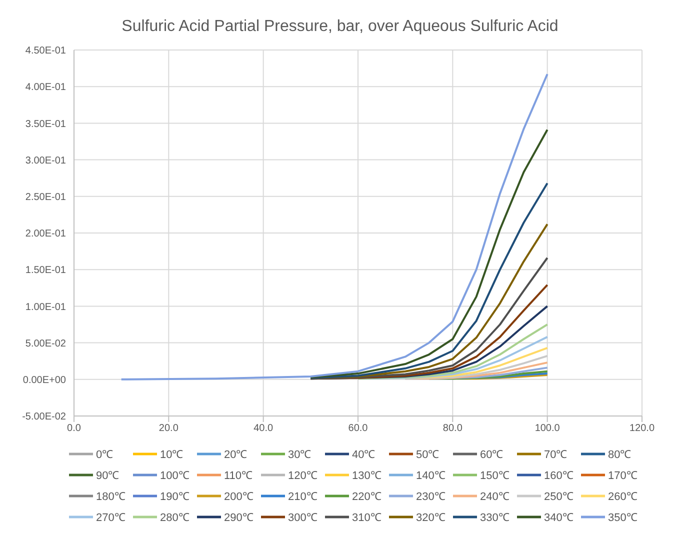  What do you see at coordinates (358, 428) in the screenshot?
I see `x-tick-label: 60.0` at bounding box center [358, 428].